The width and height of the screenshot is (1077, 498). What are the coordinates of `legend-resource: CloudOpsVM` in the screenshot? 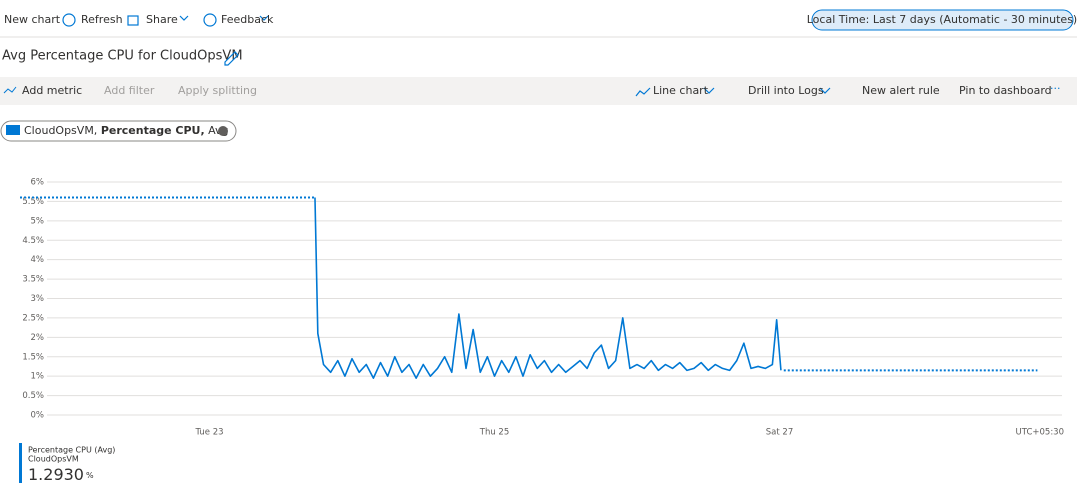 It's located at (53, 459).